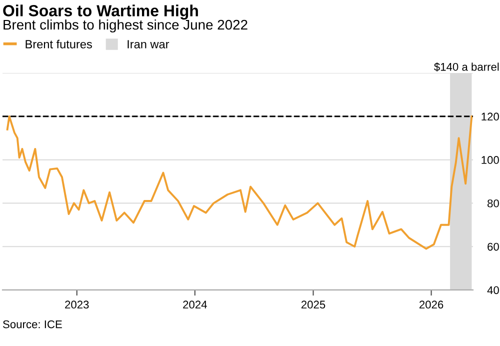 Image resolution: width=500 pixels, height=346 pixels. I want to click on x-tick-label: 2023, so click(77, 304).